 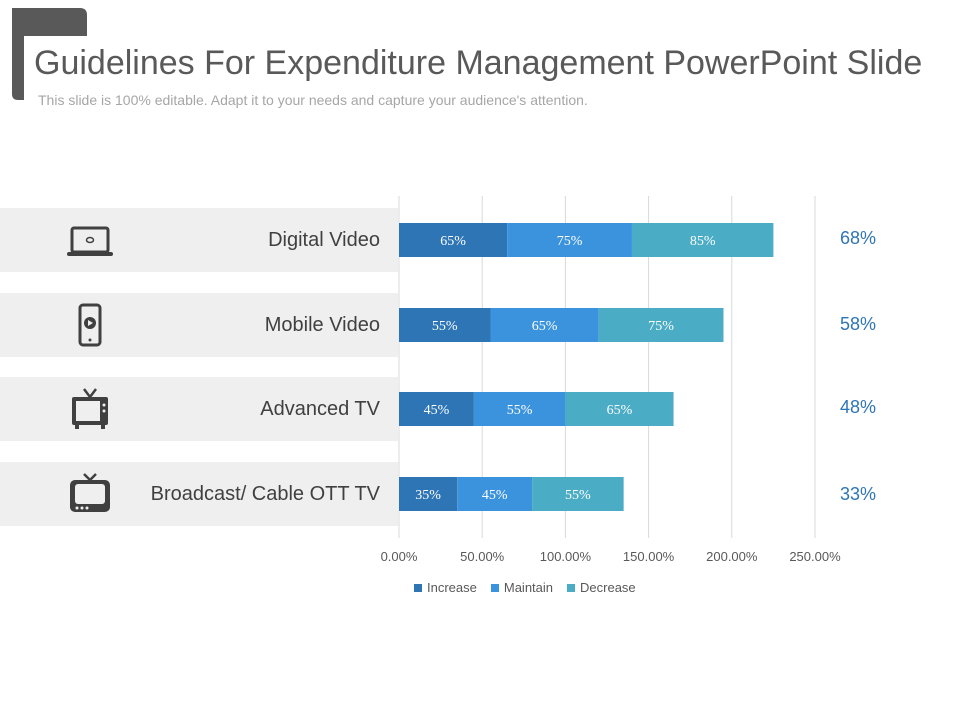 What do you see at coordinates (199, 409) in the screenshot?
I see `row-advanced-tv: Advanced TV` at bounding box center [199, 409].